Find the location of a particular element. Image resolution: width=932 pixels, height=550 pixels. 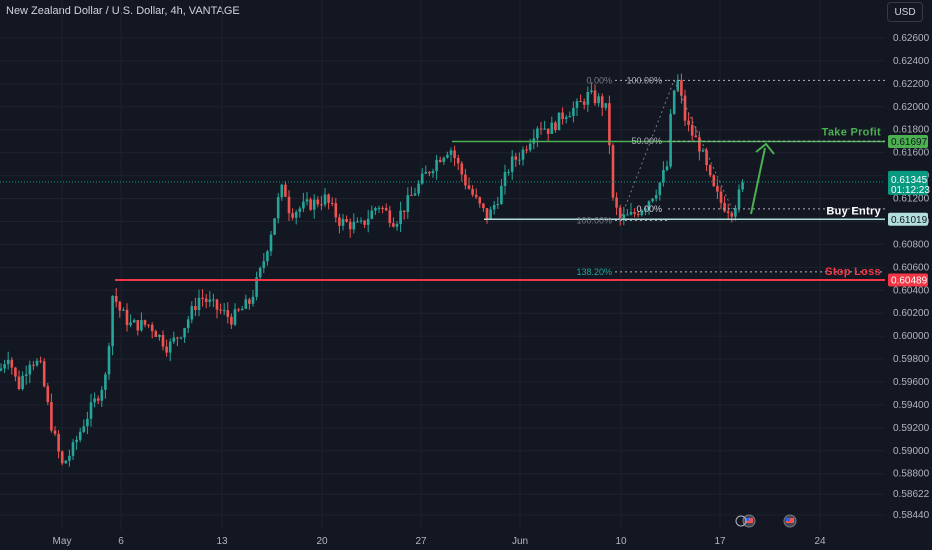

x-tick-label: 17 is located at coordinates (720, 541).